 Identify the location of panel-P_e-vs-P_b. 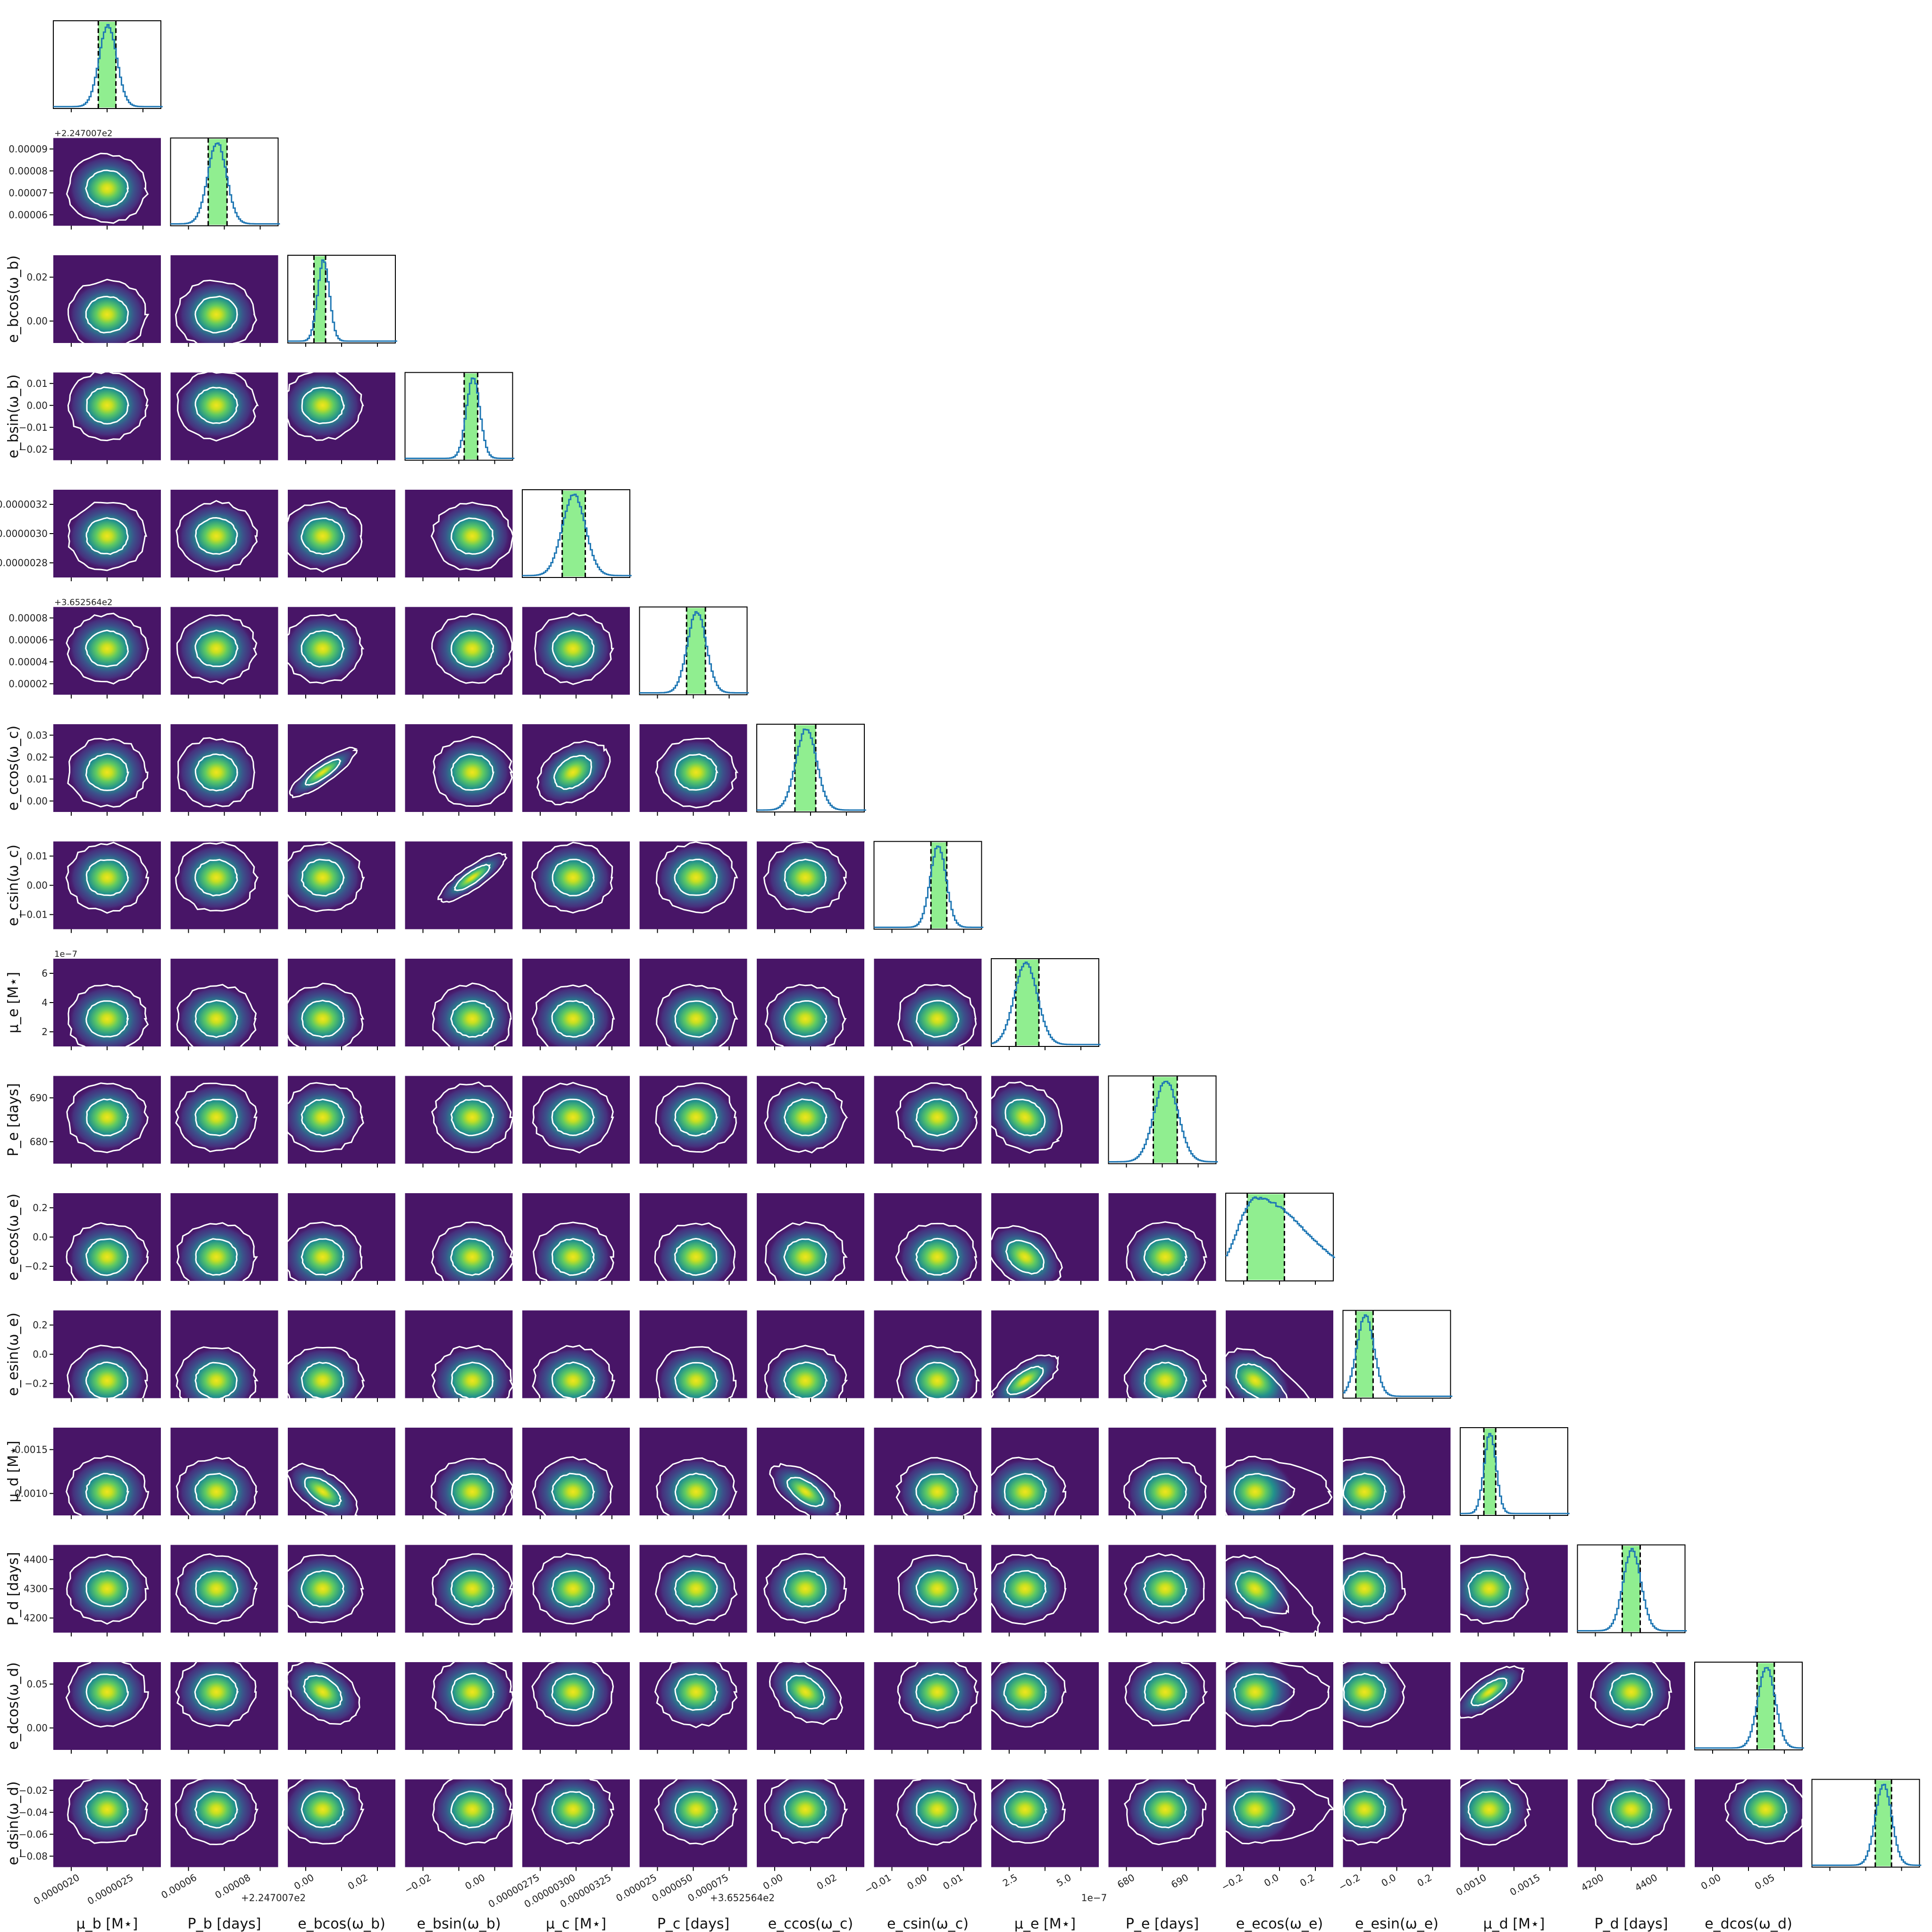
(224, 1122).